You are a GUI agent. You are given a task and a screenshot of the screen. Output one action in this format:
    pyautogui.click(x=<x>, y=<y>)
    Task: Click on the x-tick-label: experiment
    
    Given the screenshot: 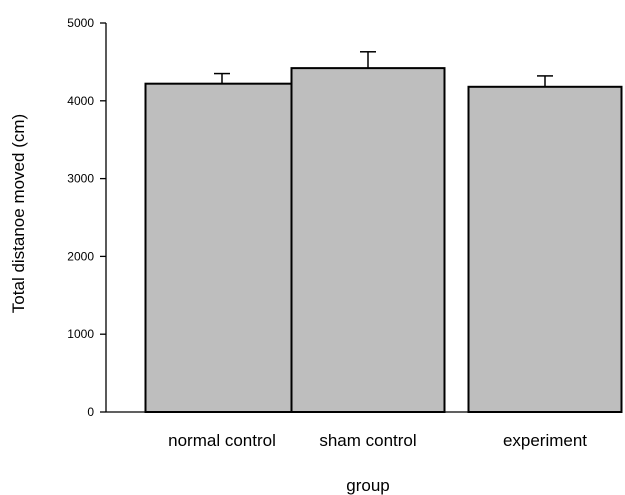 What is the action you would take?
    pyautogui.click(x=545, y=440)
    